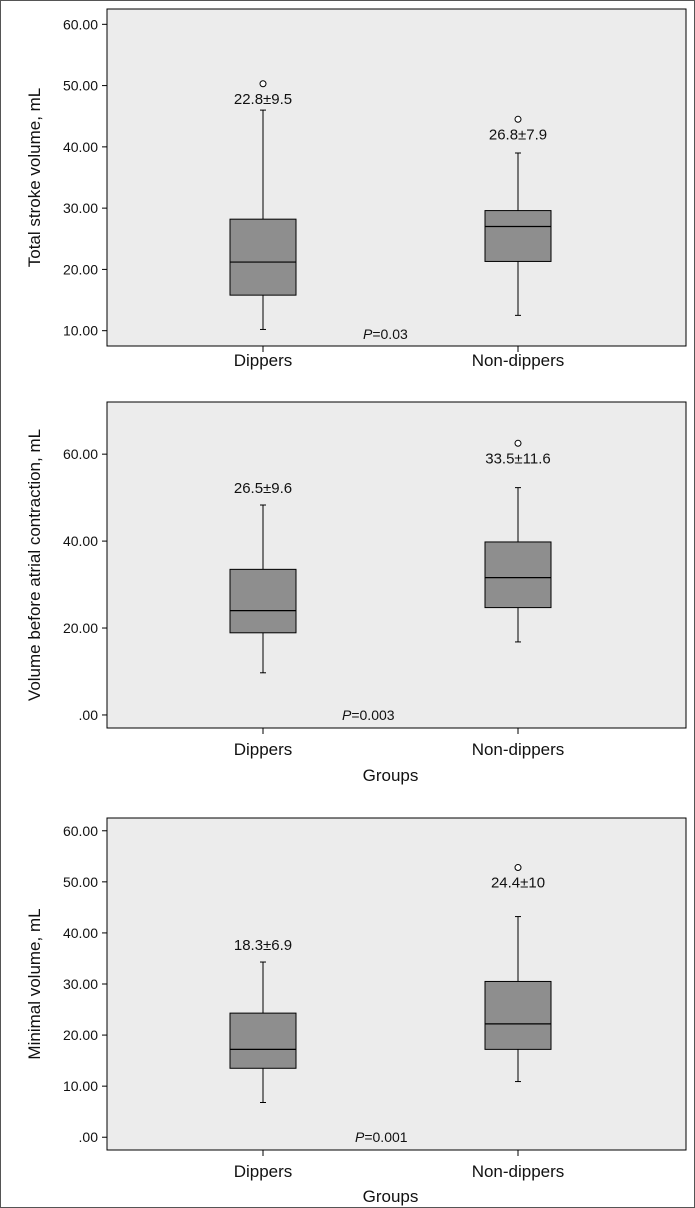 The height and width of the screenshot is (1208, 695). What do you see at coordinates (518, 883) in the screenshot?
I see `mean-sd-label: 24.4±10` at bounding box center [518, 883].